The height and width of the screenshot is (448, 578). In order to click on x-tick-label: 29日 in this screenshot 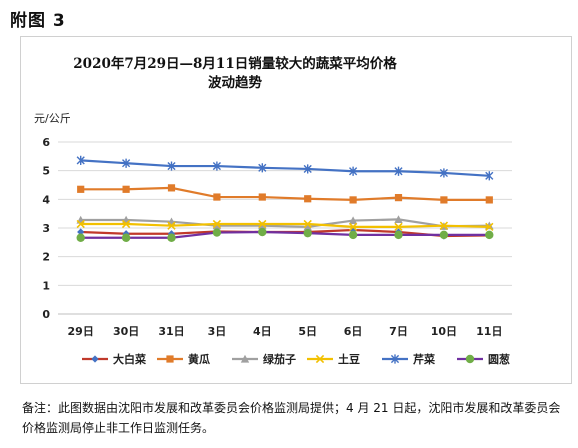, I will do `click(81, 331)`.